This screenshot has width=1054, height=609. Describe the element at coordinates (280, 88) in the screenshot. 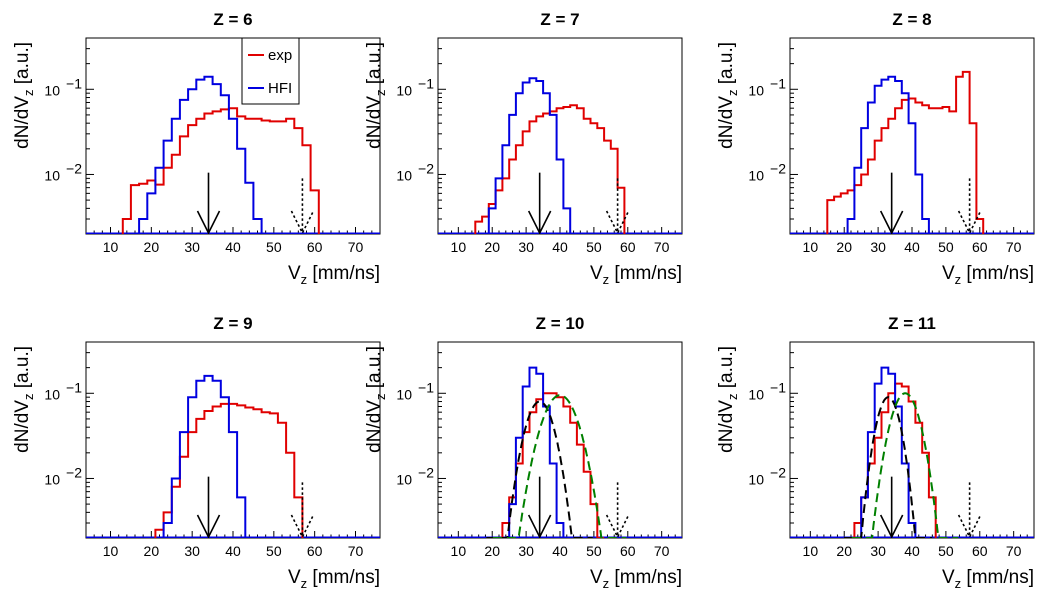

I see `legend-label: HFI` at that location.